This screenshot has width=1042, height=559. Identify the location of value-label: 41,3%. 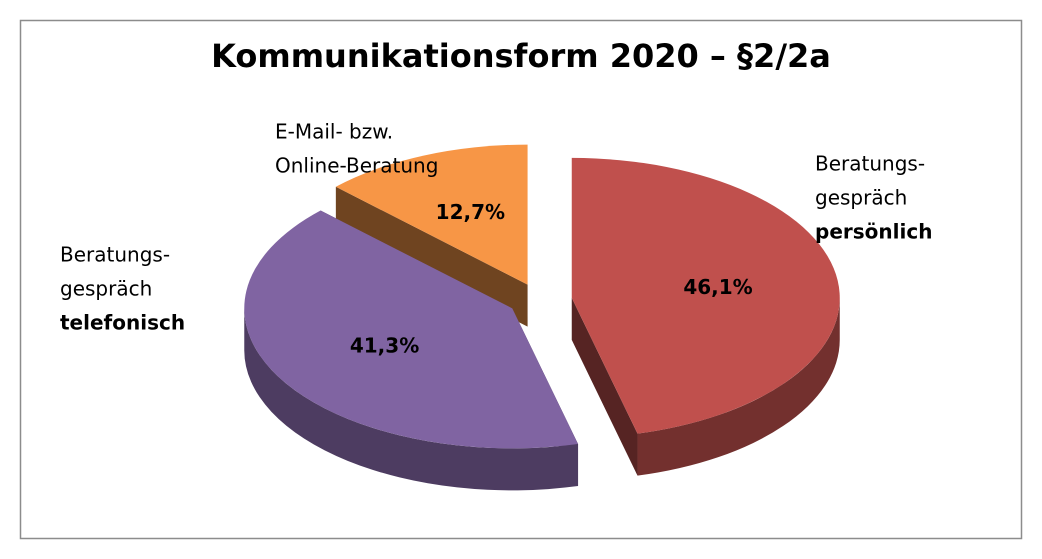
(384, 345).